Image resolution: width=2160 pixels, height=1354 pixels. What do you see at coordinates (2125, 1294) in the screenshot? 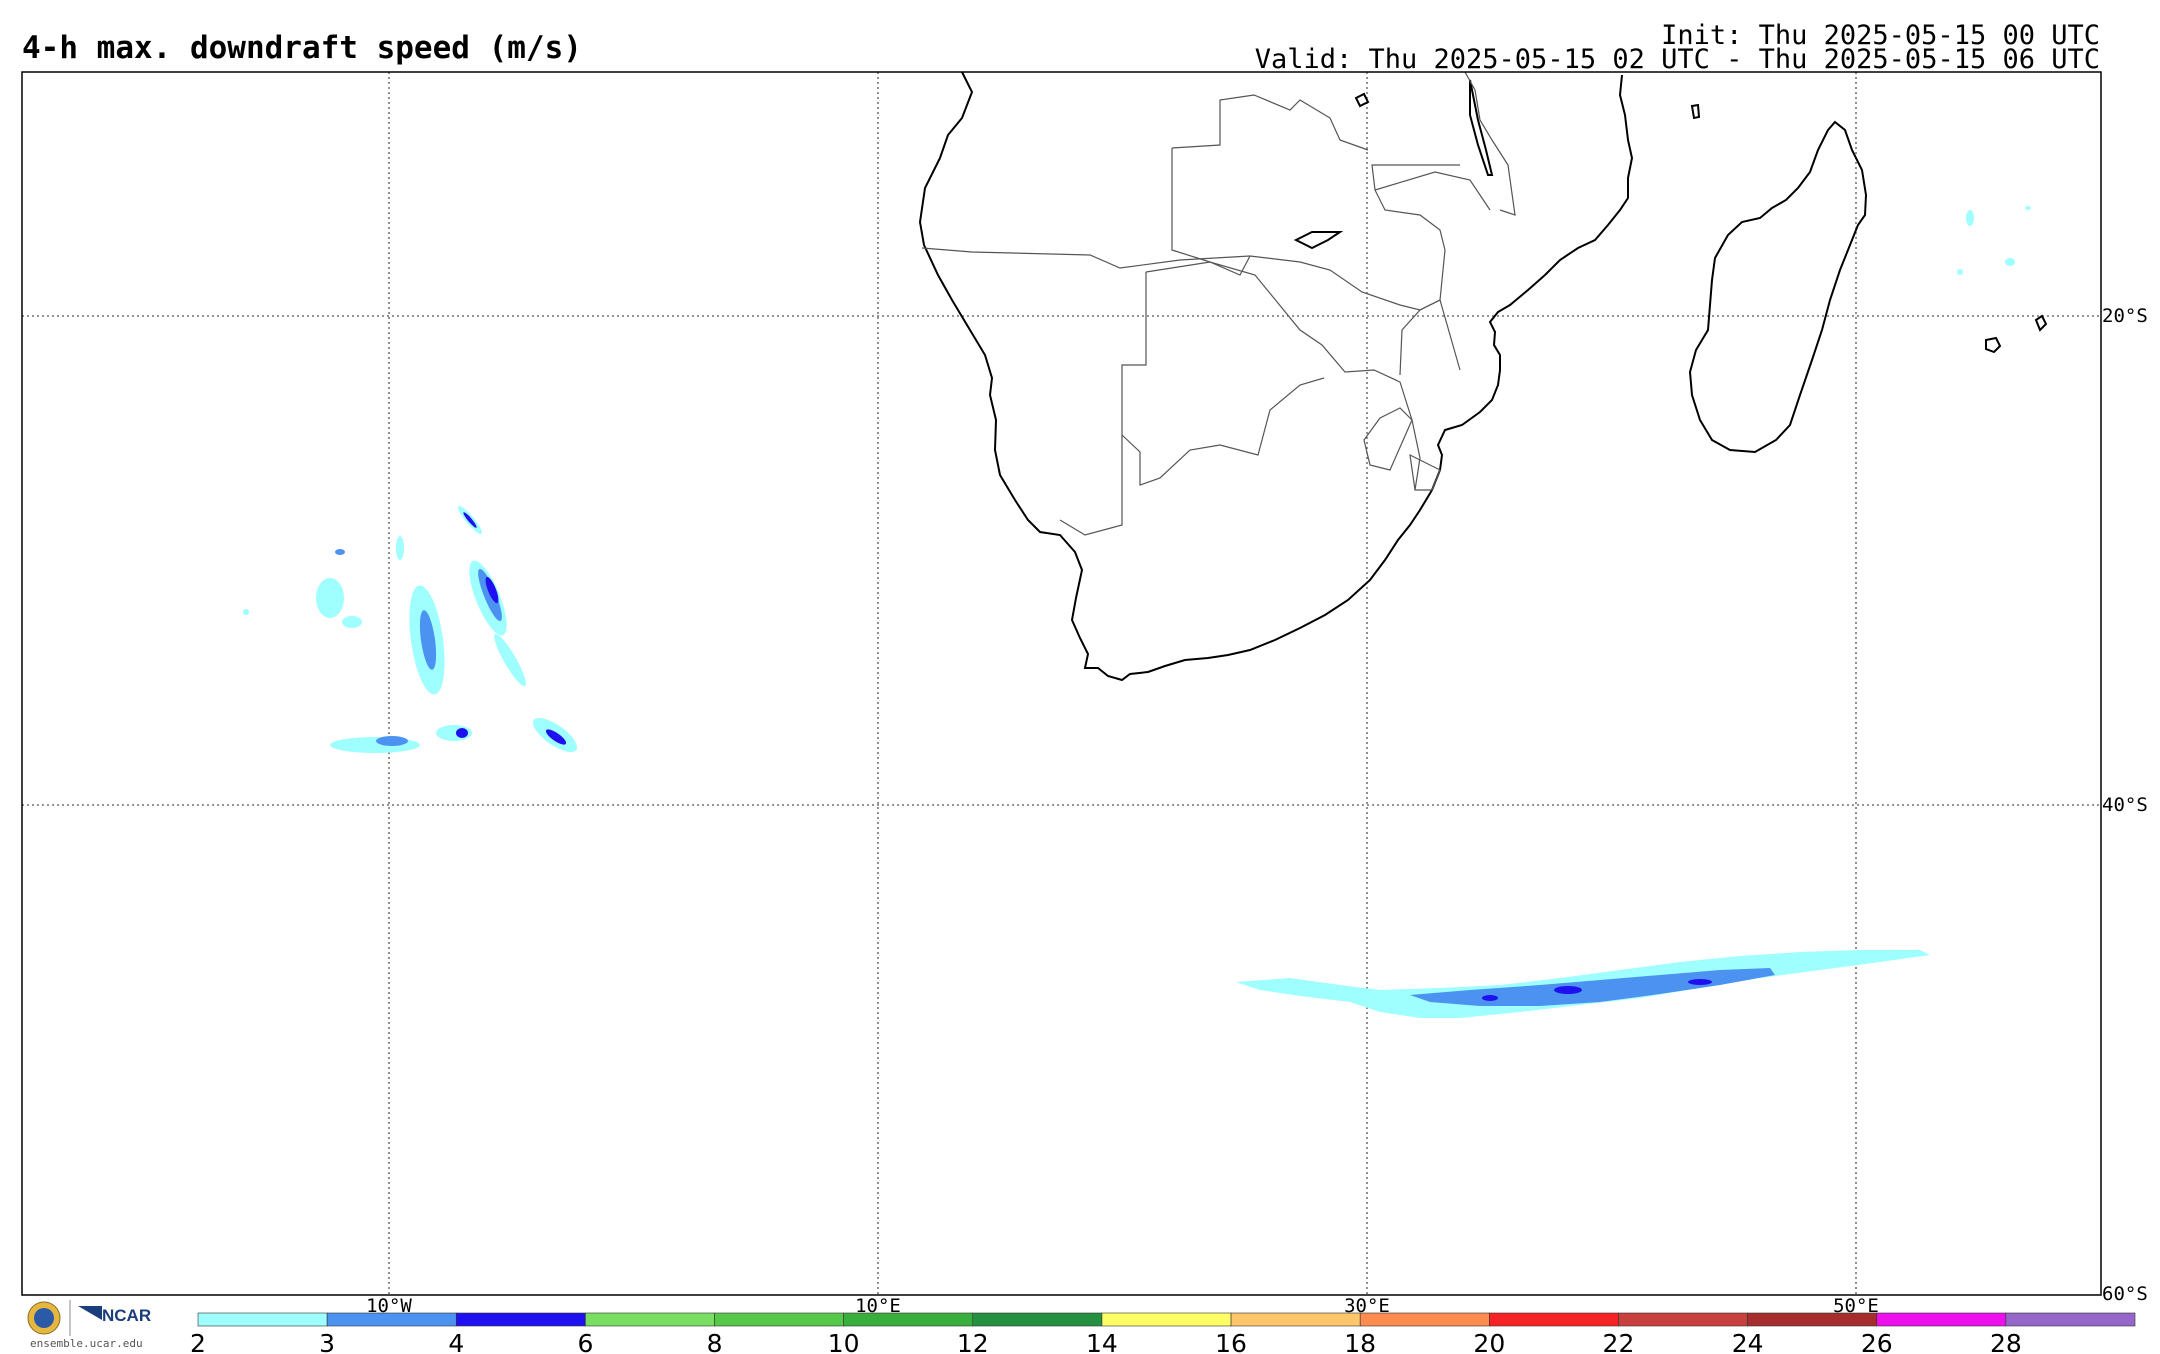
I see `lat-label-60s: 60°S` at bounding box center [2125, 1294].